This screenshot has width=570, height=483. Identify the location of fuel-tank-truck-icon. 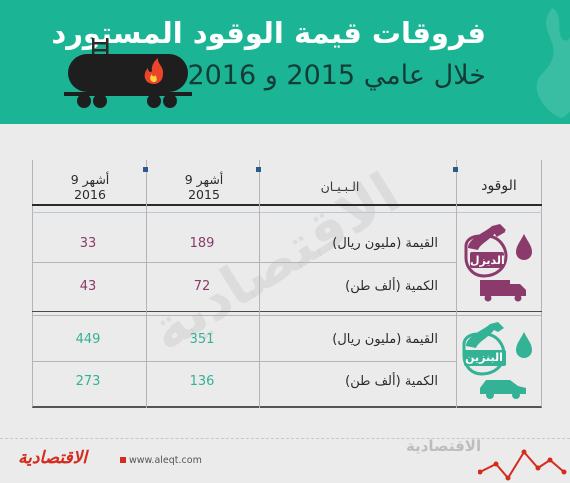
(128, 73).